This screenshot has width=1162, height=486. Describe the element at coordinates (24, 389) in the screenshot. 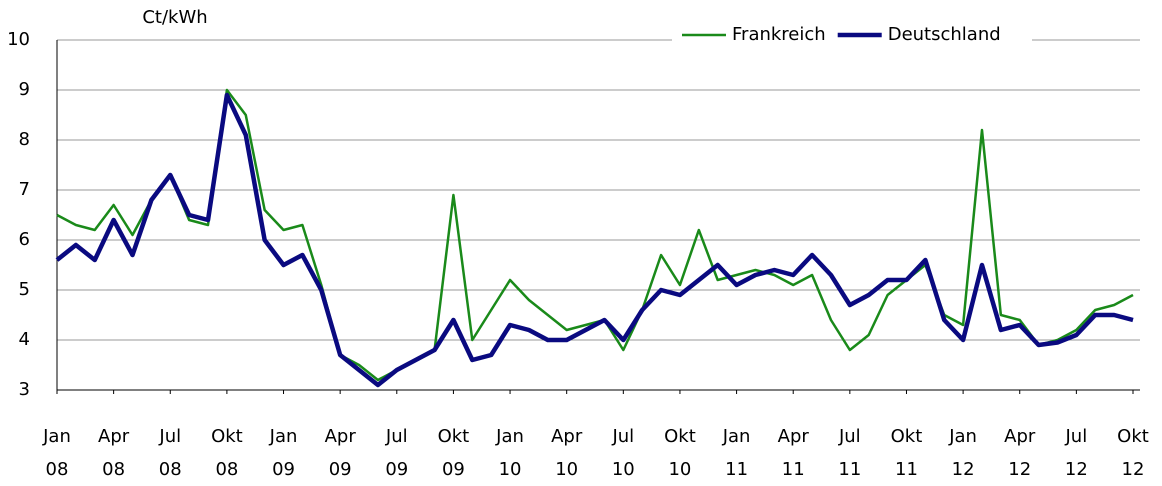

I see `y-tick-label: 3` at that location.